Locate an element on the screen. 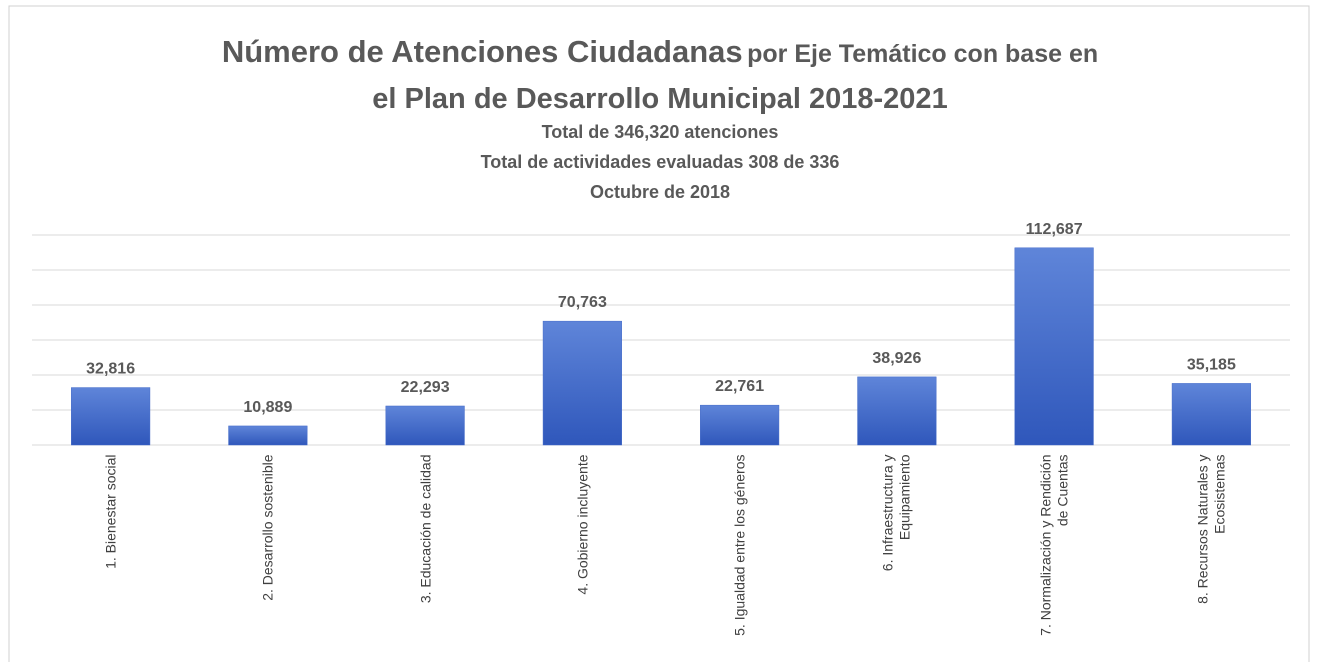  data-label: 32,816 is located at coordinates (110, 369).